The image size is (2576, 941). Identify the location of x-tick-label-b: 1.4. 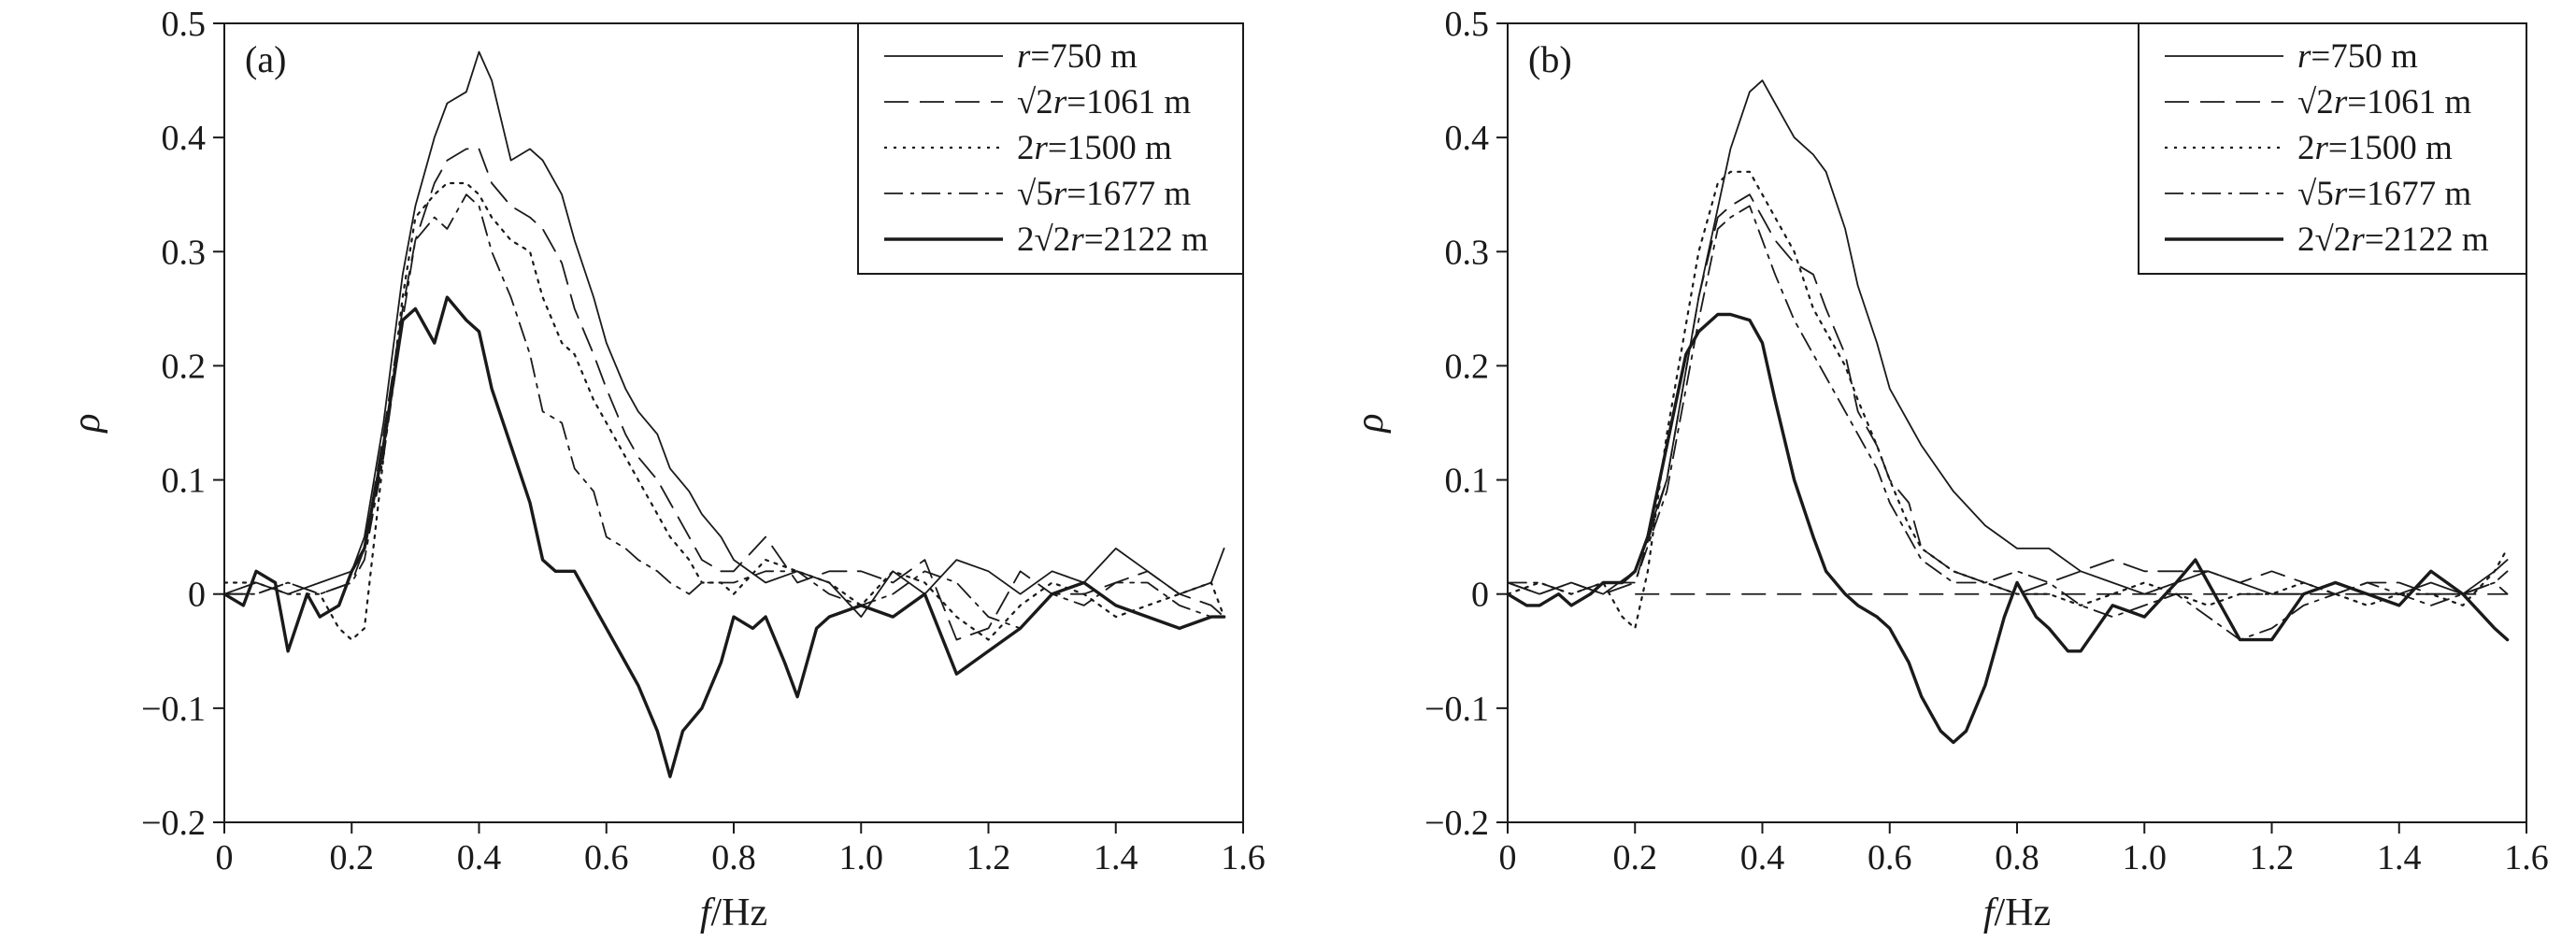
(2399, 857).